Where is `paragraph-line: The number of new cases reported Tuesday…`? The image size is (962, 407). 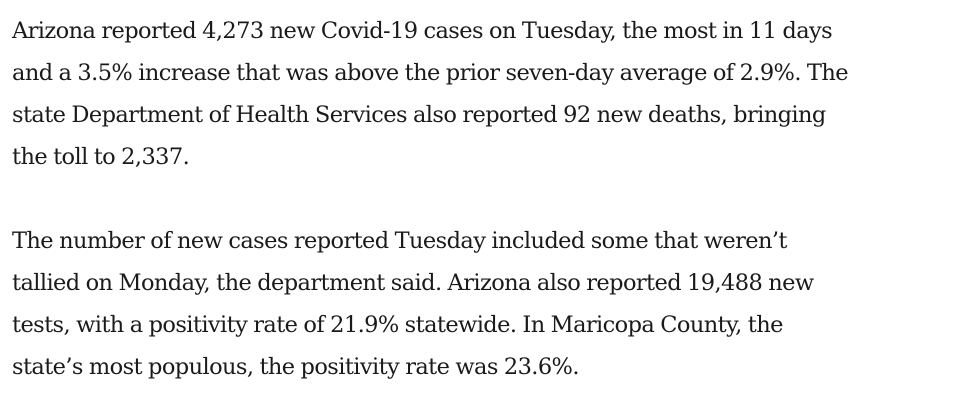 paragraph-line: The number of new cases reported Tuesday… is located at coordinates (399, 241).